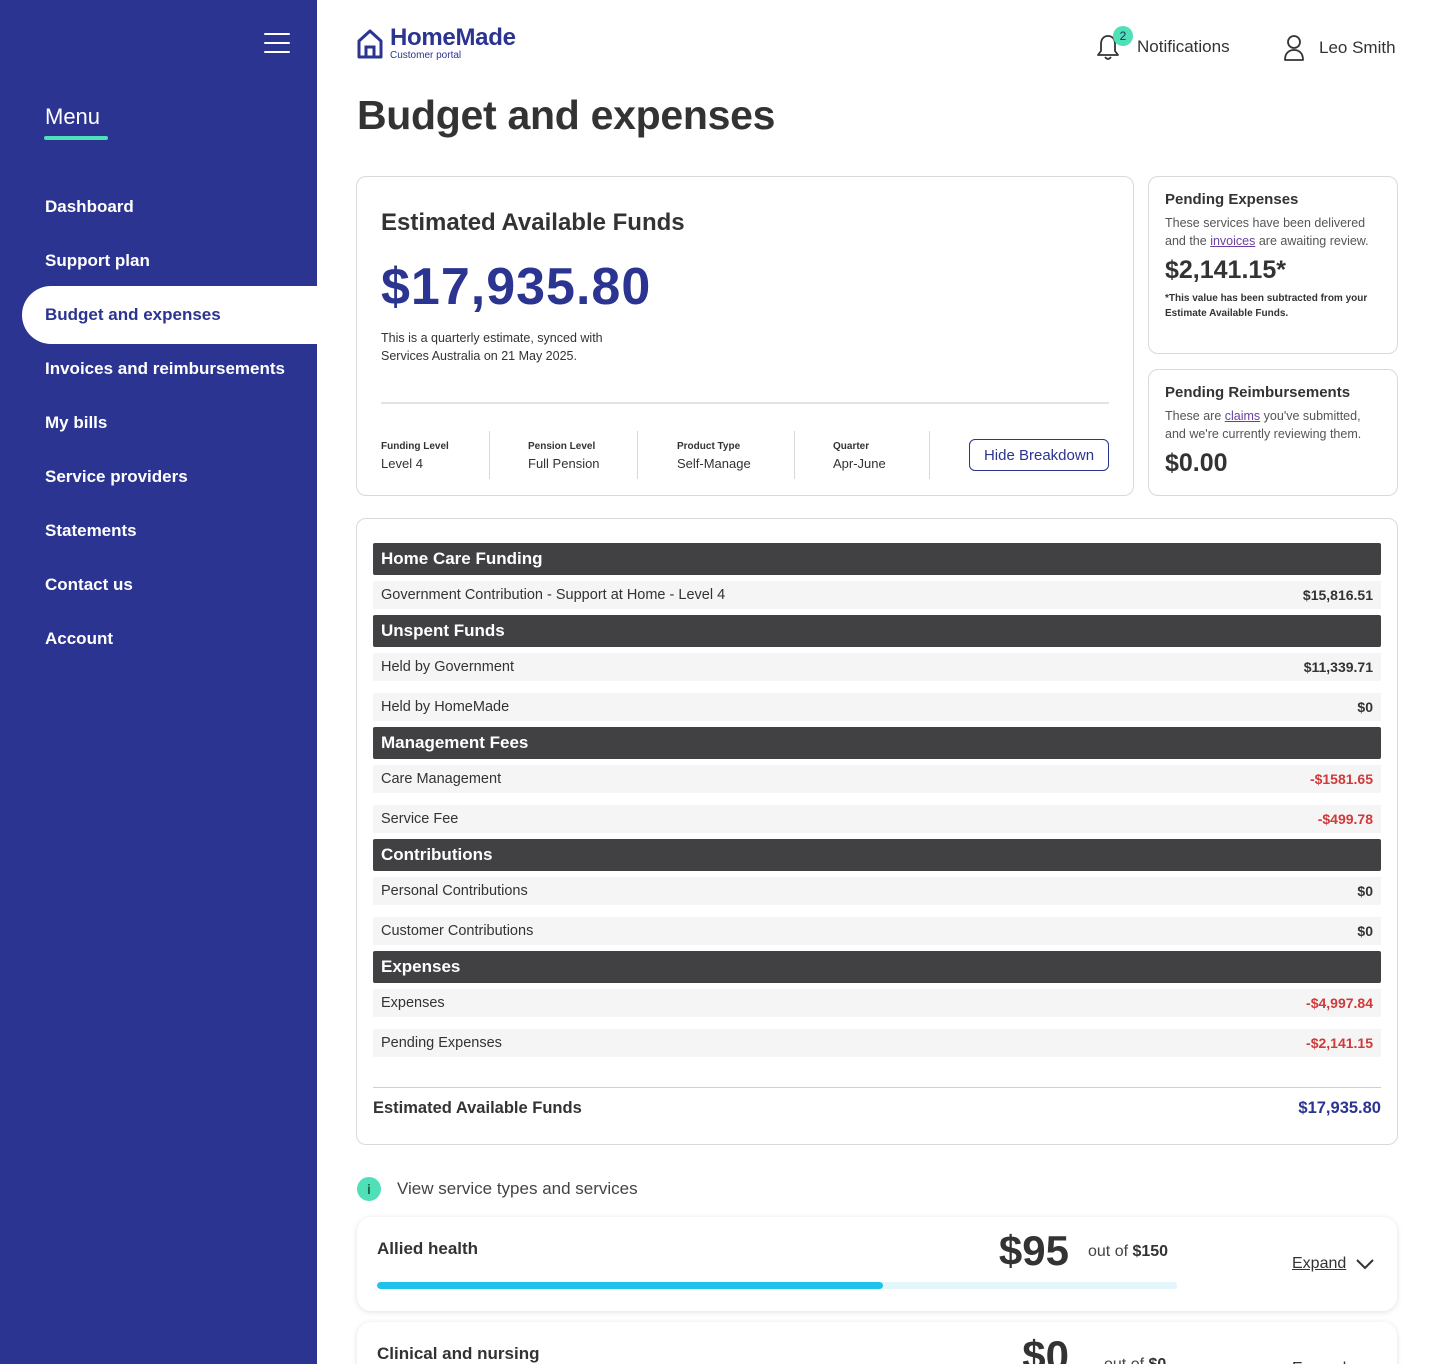 The height and width of the screenshot is (1364, 1440). I want to click on chevron-down-icon, so click(1365, 1264).